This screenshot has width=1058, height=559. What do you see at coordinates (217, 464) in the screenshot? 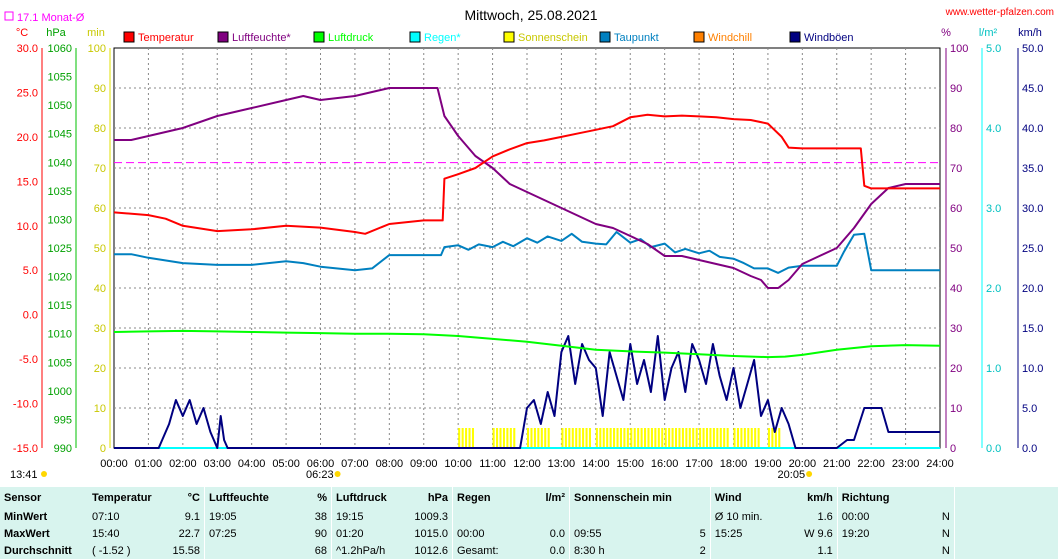
I see `time-axis-tick: 03:00` at bounding box center [217, 464].